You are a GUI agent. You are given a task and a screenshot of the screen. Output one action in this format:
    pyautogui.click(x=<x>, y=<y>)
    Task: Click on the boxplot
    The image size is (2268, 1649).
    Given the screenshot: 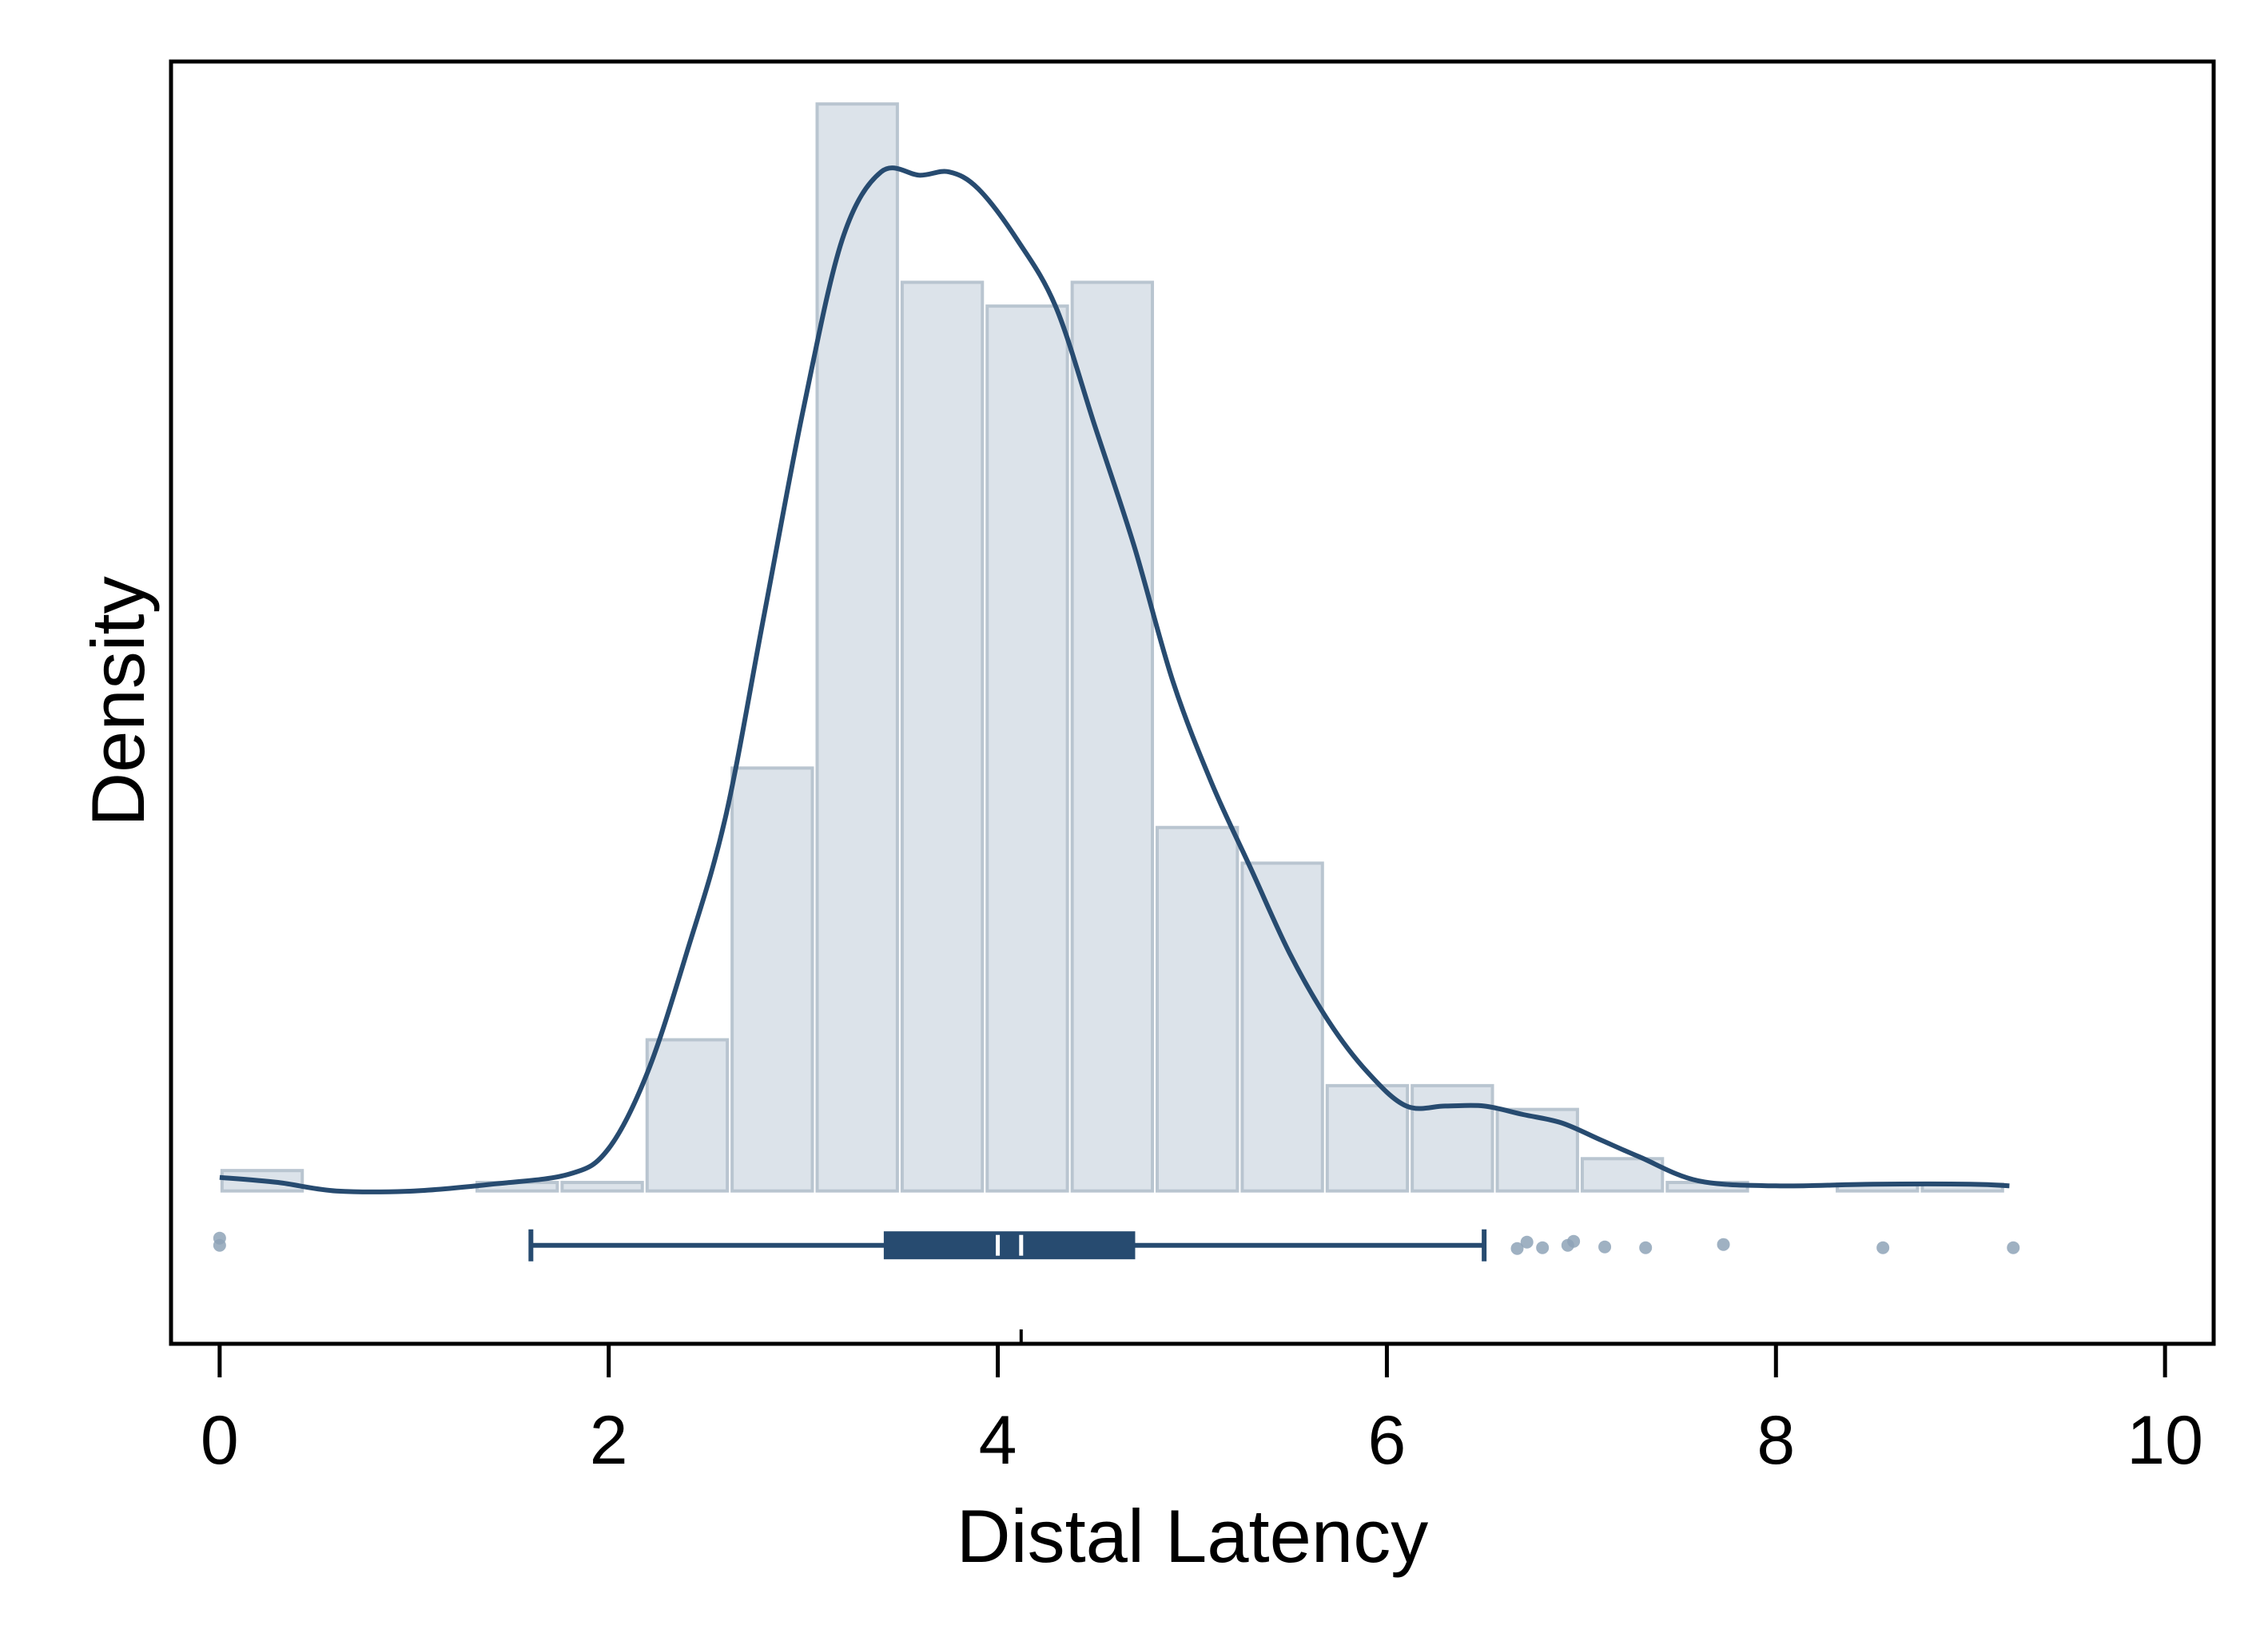 What is the action you would take?
    pyautogui.click(x=1008, y=1245)
    